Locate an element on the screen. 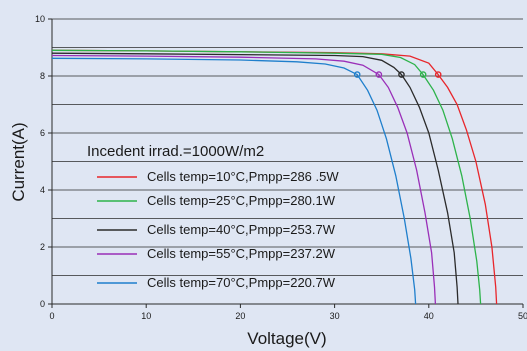 This screenshot has height=351, width=527. legend-label: Cells temp=40°C,Pmpp=253.7W is located at coordinates (241, 229).